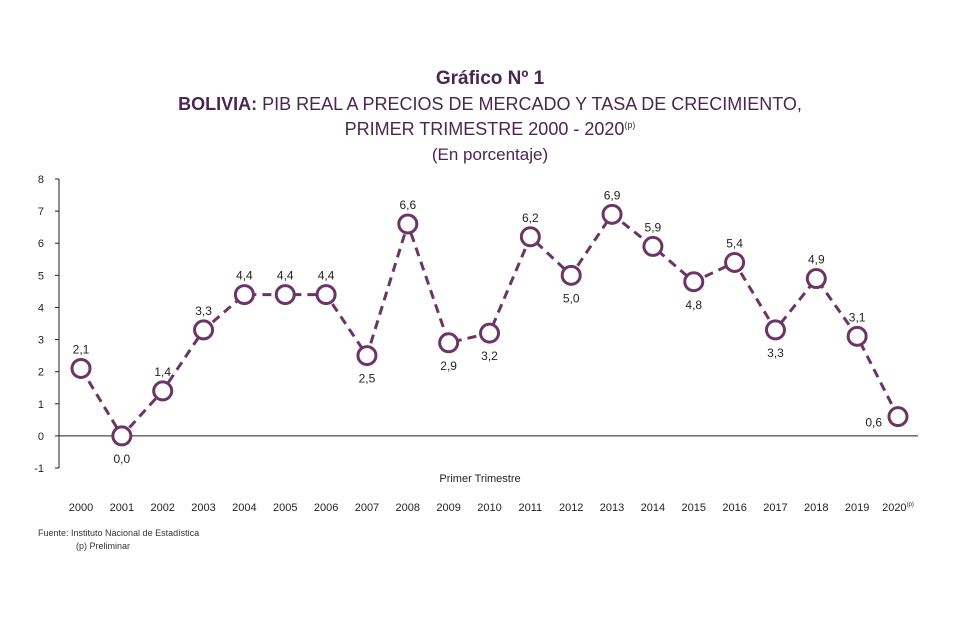  What do you see at coordinates (490, 154) in the screenshot?
I see `chart-subtitle: (En porcentaje)` at bounding box center [490, 154].